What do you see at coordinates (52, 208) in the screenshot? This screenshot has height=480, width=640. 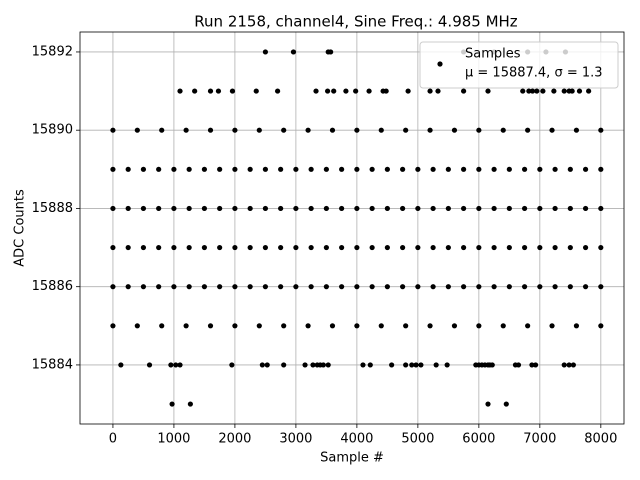 I see `y-tick-label: 15888` at bounding box center [52, 208].